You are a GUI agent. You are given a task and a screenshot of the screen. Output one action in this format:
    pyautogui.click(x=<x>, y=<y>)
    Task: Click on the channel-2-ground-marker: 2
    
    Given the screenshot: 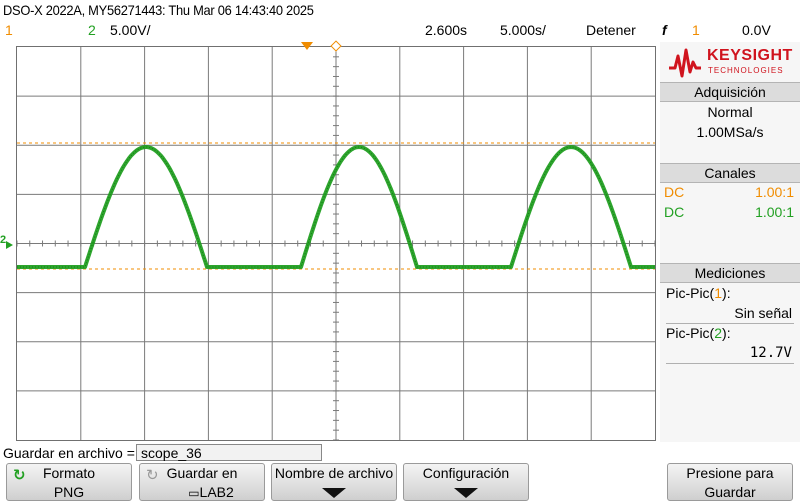 What is the action you would take?
    pyautogui.click(x=3, y=240)
    